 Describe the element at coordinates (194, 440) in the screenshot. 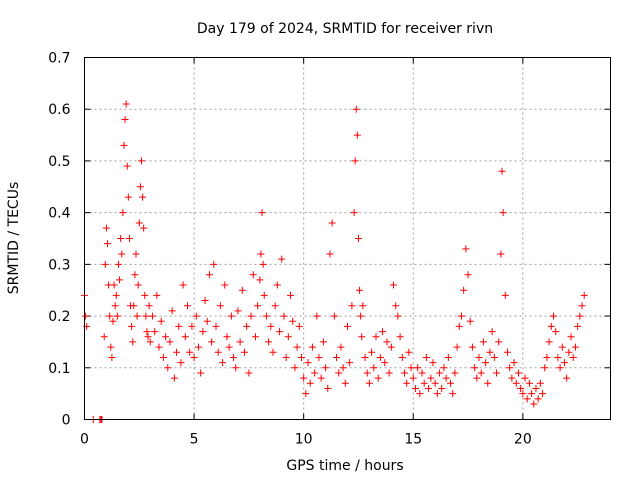

I see `x-tick-label: 5` at that location.